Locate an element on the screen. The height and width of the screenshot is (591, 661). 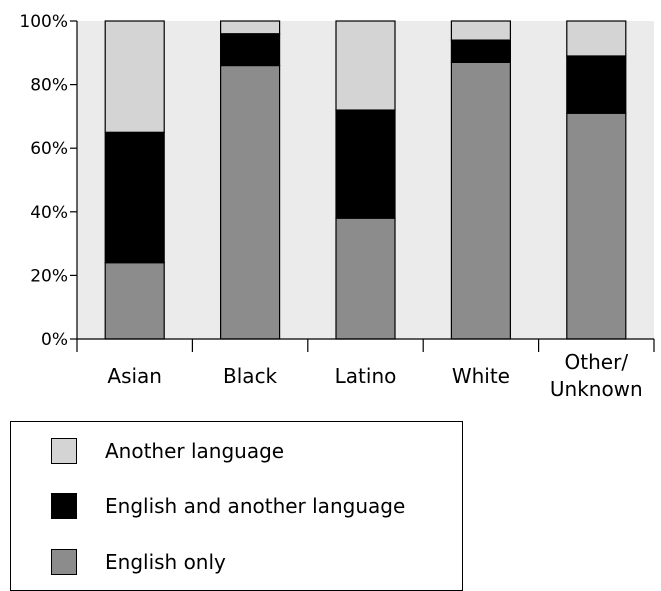
legend-item-another-language: Another language is located at coordinates (167, 451).